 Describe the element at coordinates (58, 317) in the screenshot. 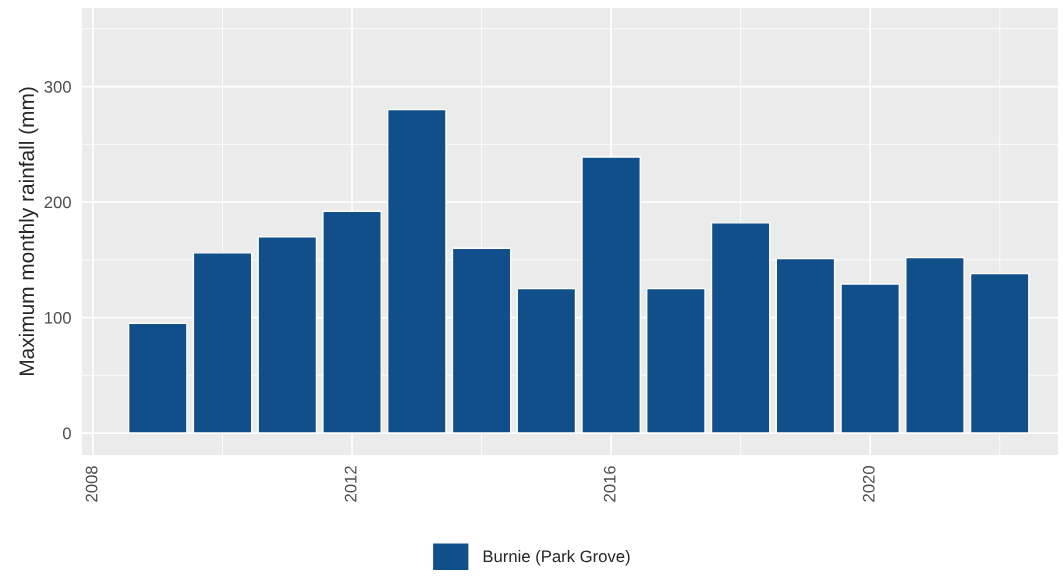

I see `y-tick-label: 100` at that location.